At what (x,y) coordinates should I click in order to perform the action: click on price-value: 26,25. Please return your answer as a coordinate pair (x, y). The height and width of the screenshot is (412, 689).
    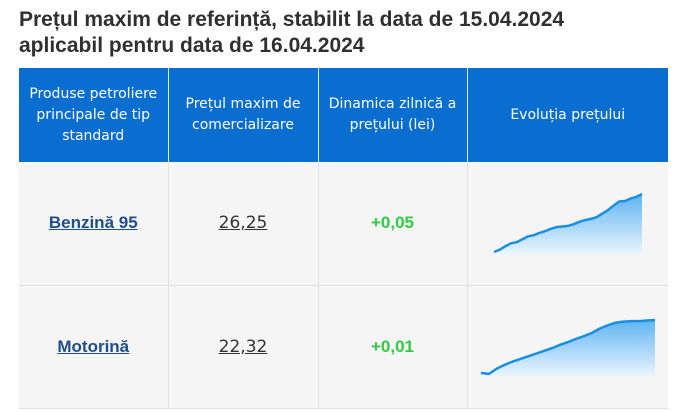
    Looking at the image, I should click on (243, 223).